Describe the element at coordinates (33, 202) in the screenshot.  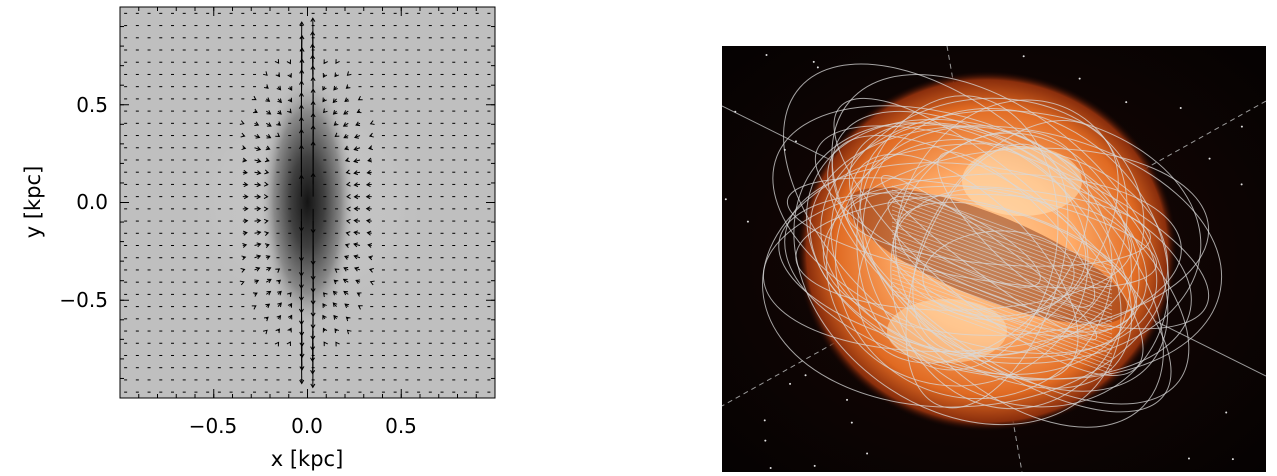
I see `y-axis-label: y [kpc]` at that location.